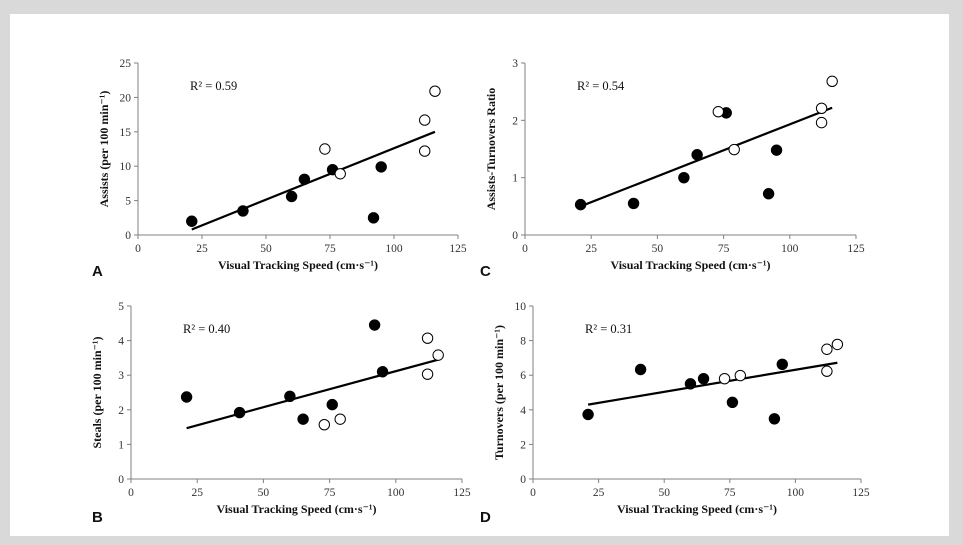  What do you see at coordinates (126, 98) in the screenshot?
I see `y-tick-label: 20` at bounding box center [126, 98].